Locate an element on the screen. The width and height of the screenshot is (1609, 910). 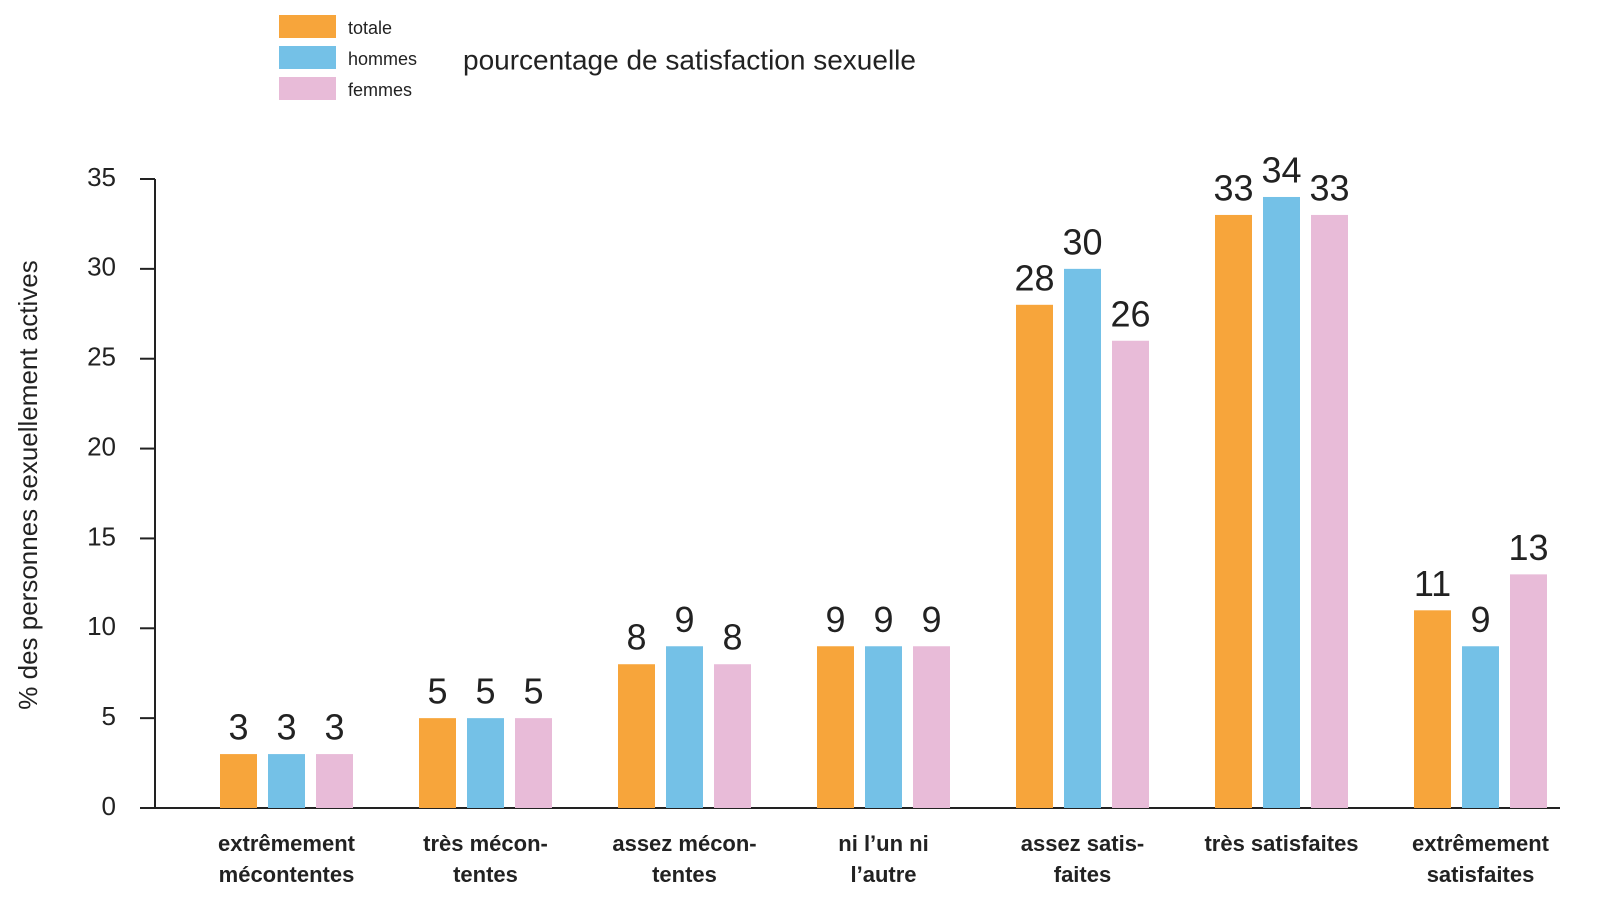
x-tick-label: l’autre is located at coordinates (883, 874).